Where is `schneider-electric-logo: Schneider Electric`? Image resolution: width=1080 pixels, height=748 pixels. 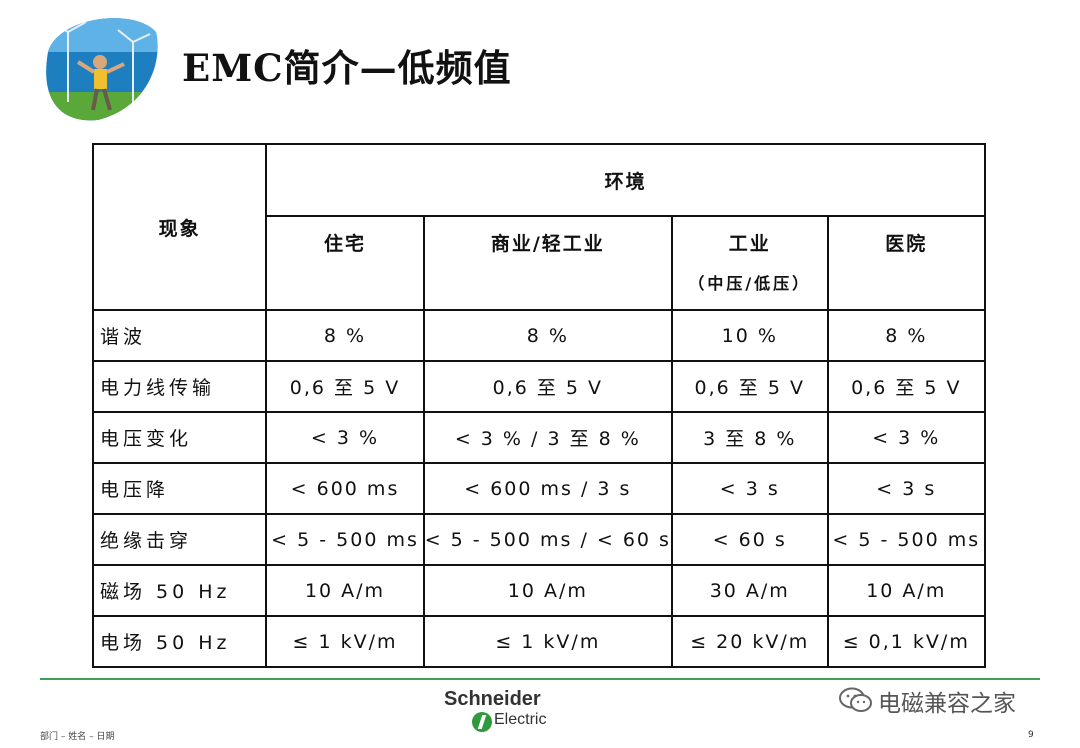 schneider-electric-logo: Schneider Electric is located at coordinates (509, 712).